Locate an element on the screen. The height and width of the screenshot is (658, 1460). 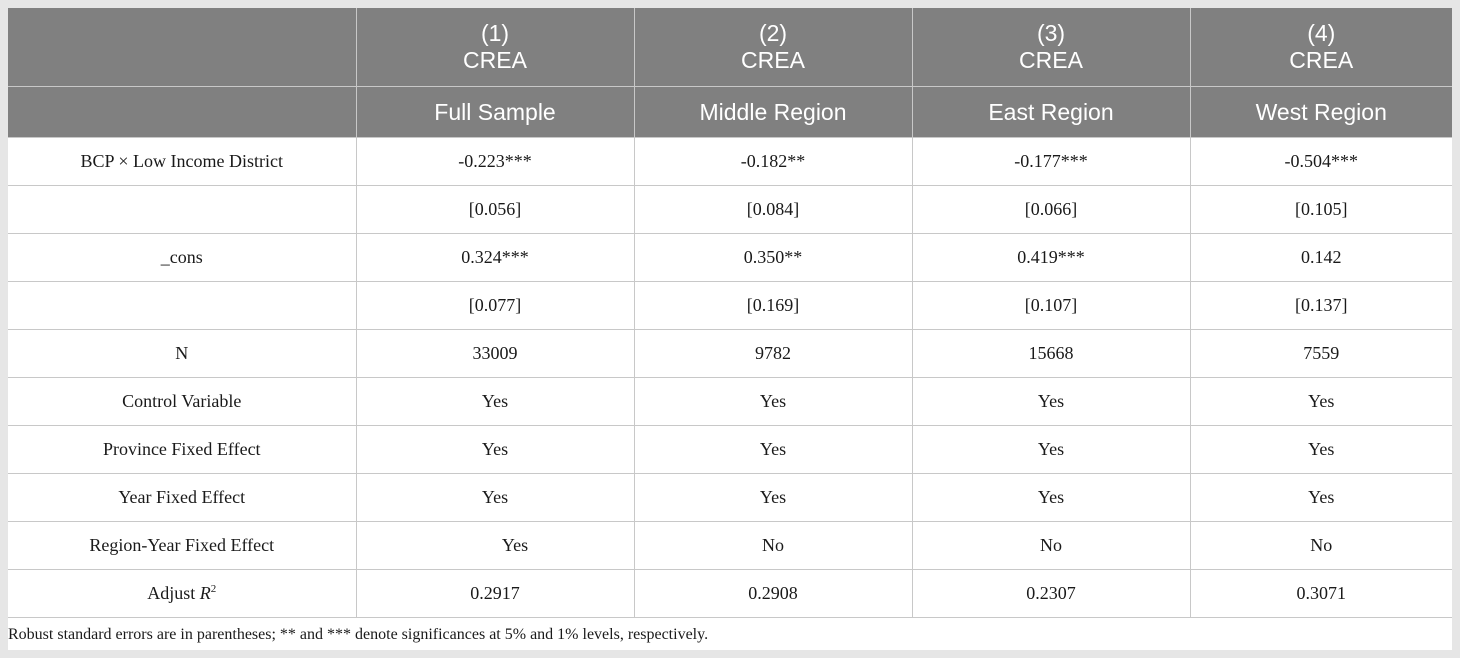
column-header-1: (1) CREA is located at coordinates (494, 47).